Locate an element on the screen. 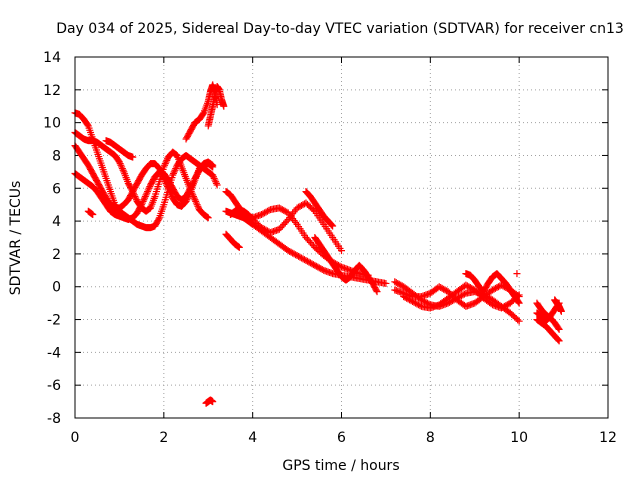 This screenshot has width=640, height=480. y-tick-label: 8 is located at coordinates (56, 156).